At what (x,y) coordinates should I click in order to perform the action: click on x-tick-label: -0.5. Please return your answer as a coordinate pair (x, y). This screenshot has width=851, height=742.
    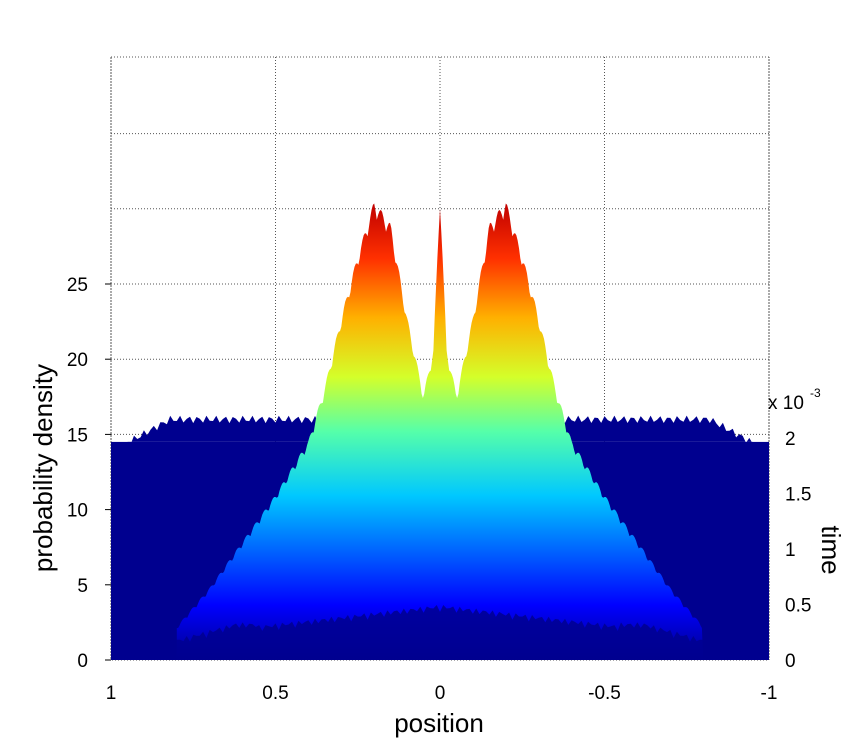
    Looking at the image, I should click on (604, 693).